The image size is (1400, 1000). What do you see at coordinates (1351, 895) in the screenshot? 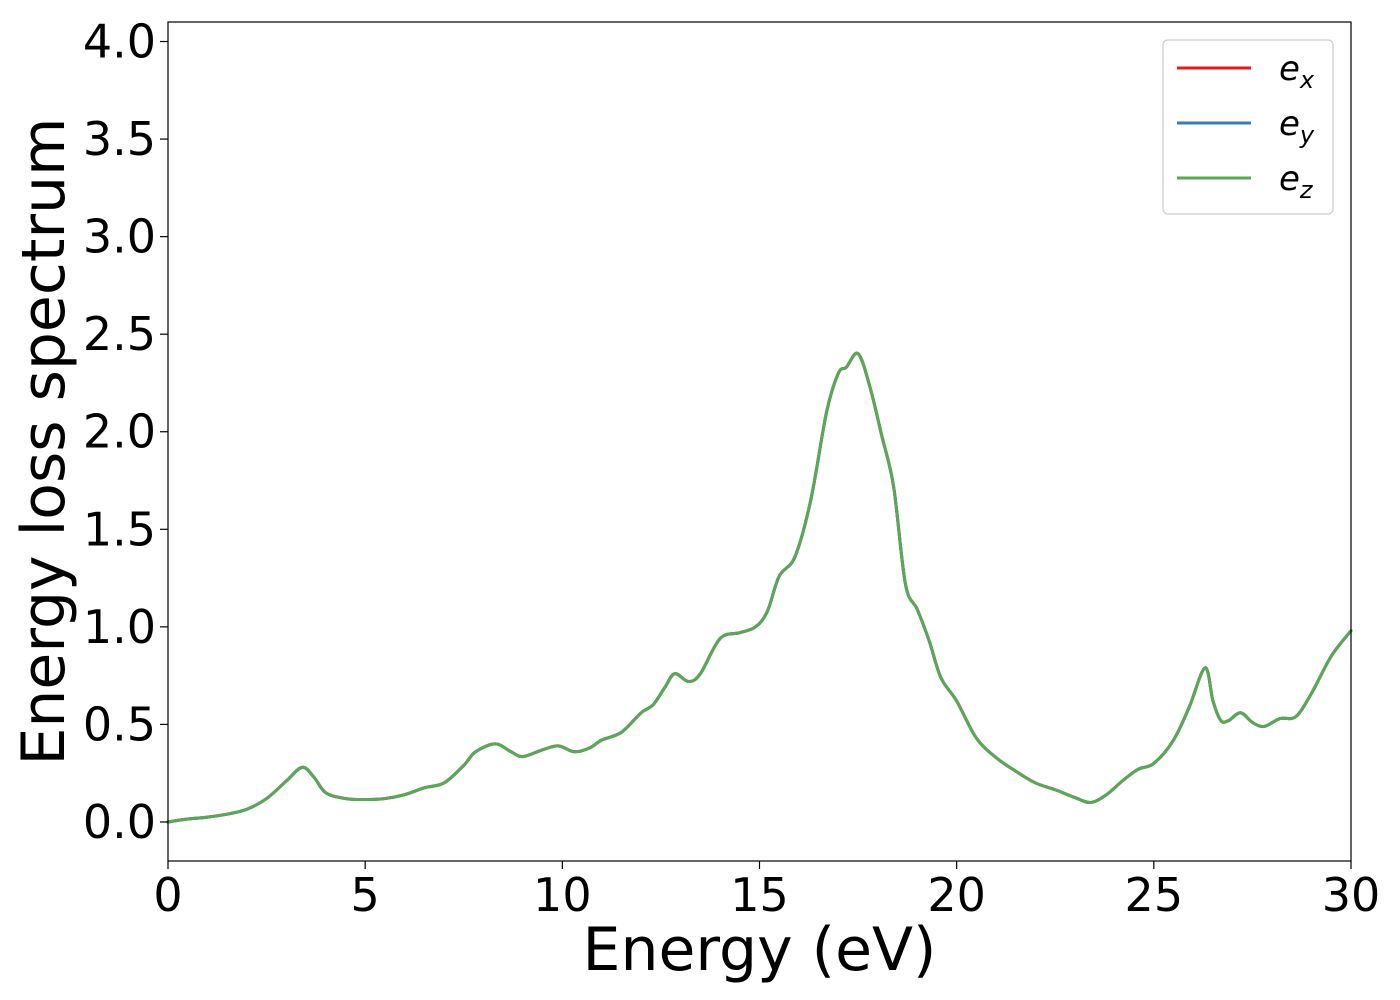
I see `x-tick-label: 30` at bounding box center [1351, 895].